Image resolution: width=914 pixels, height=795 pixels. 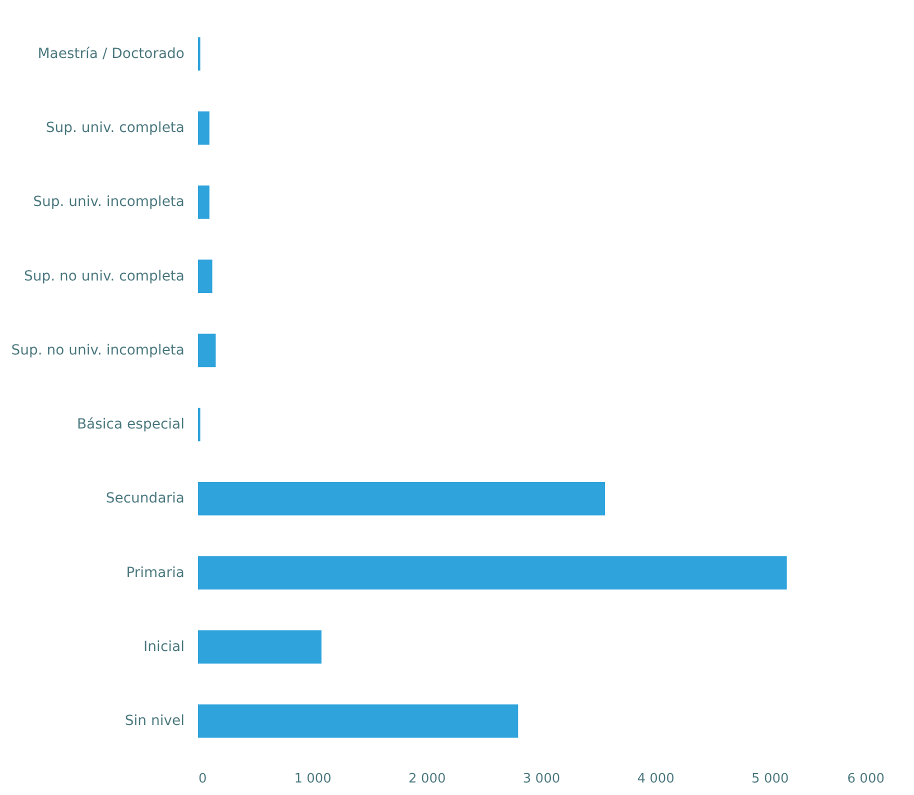 What do you see at coordinates (154, 721) in the screenshot?
I see `y-tick-label: Sin nivel` at bounding box center [154, 721].